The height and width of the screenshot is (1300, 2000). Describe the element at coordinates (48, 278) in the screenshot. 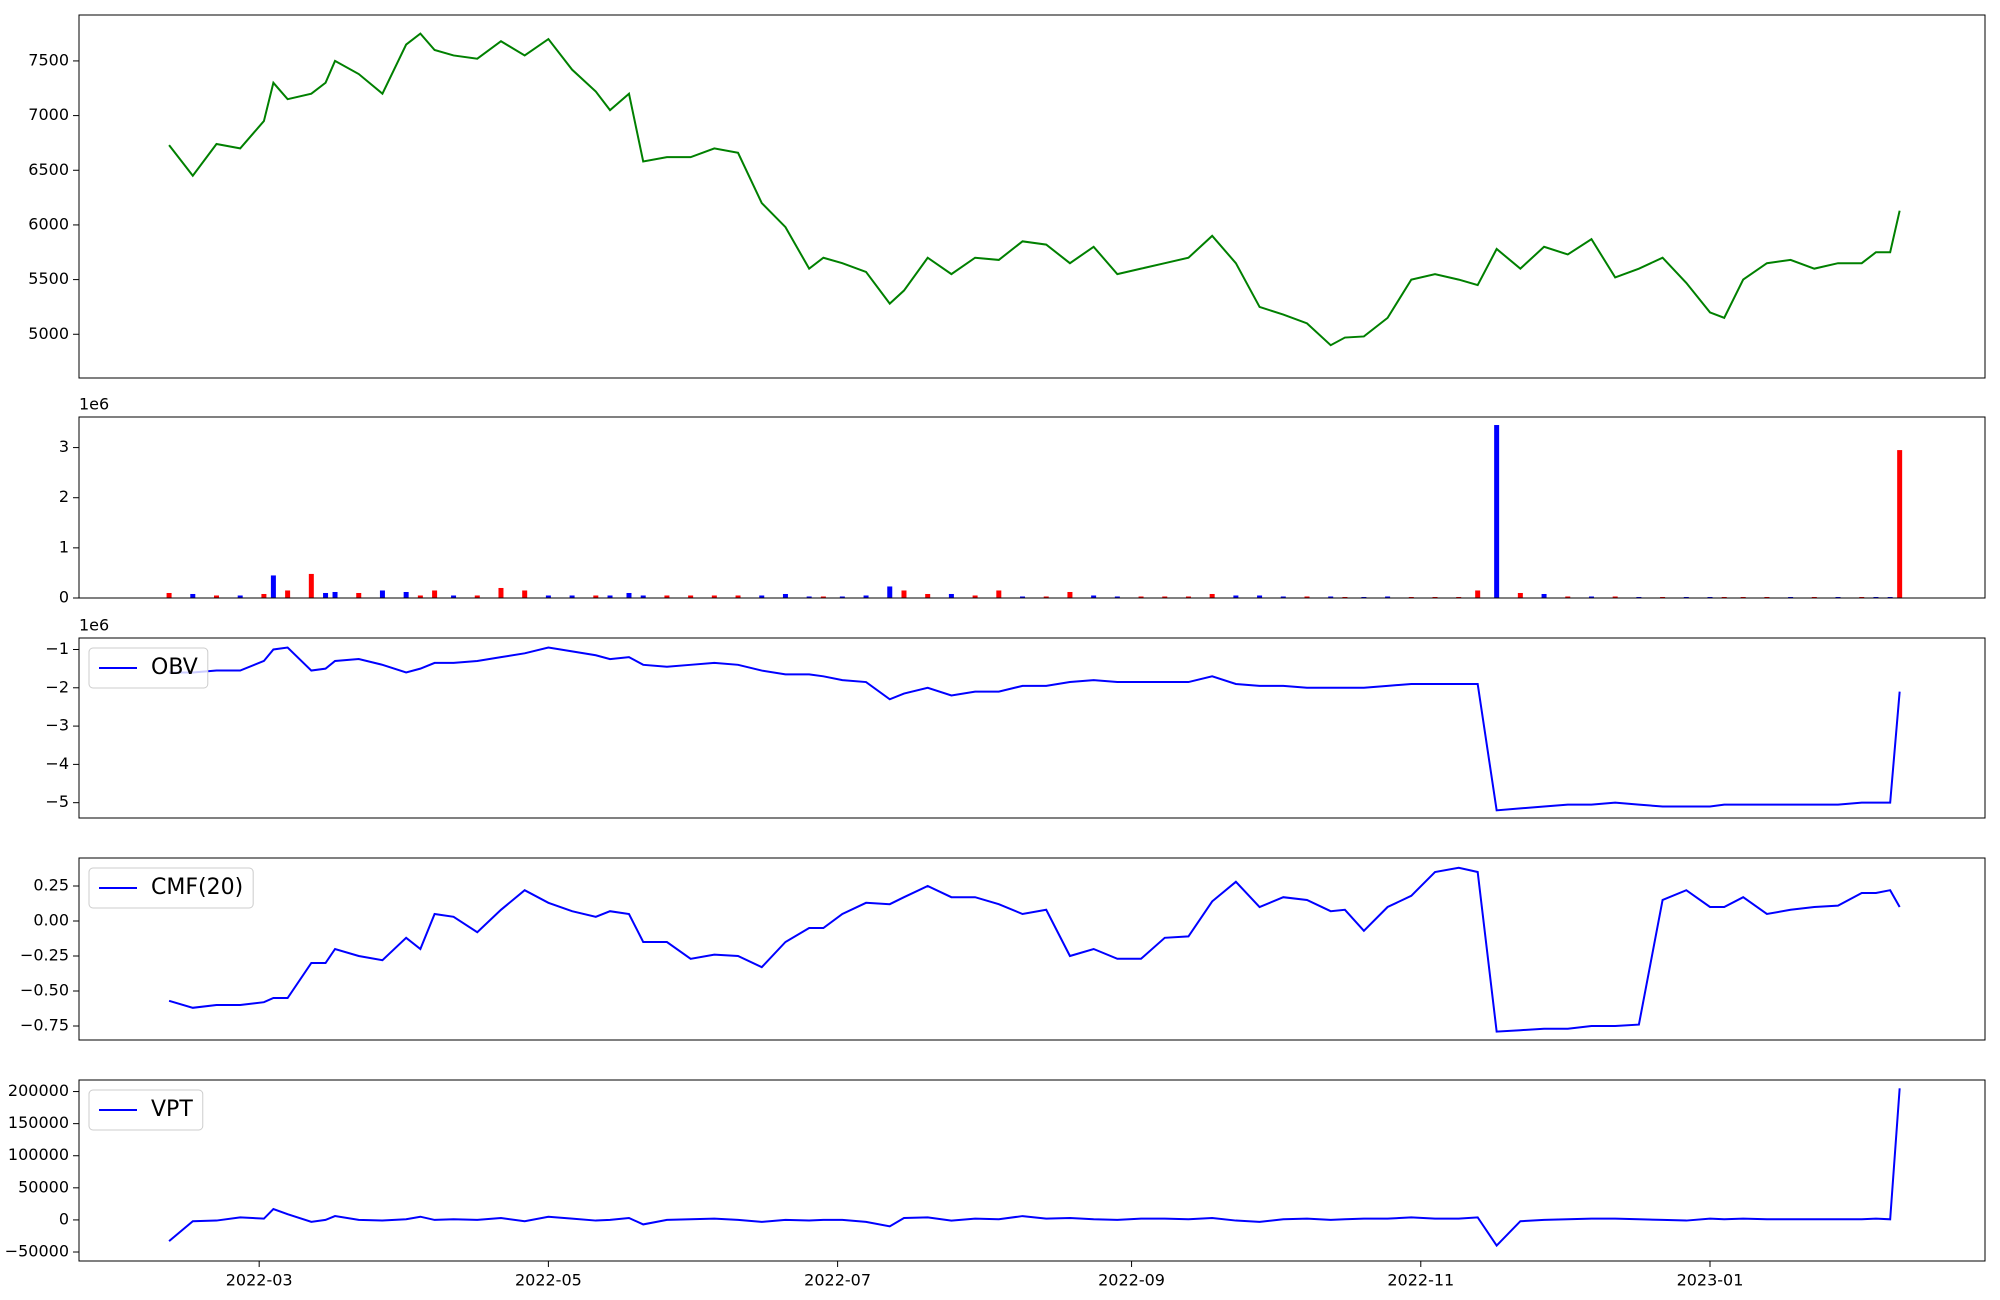

I see `y-tick-label: 5500` at that location.